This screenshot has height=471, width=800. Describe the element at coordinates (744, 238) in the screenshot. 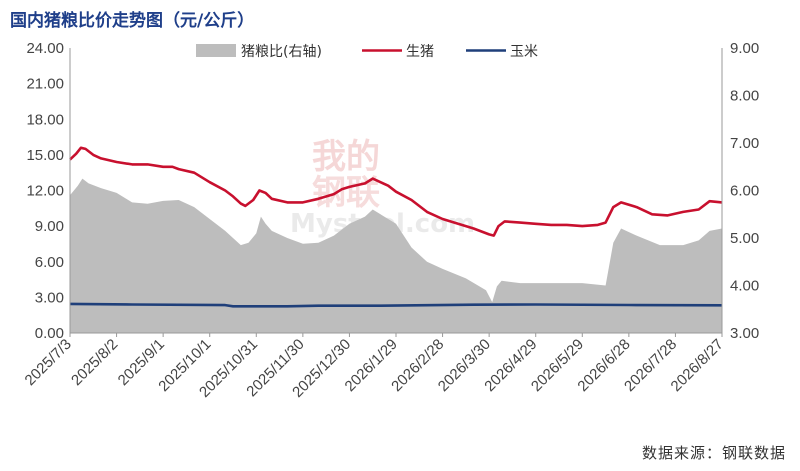

I see `y-right-tick-label: 5.00` at that location.